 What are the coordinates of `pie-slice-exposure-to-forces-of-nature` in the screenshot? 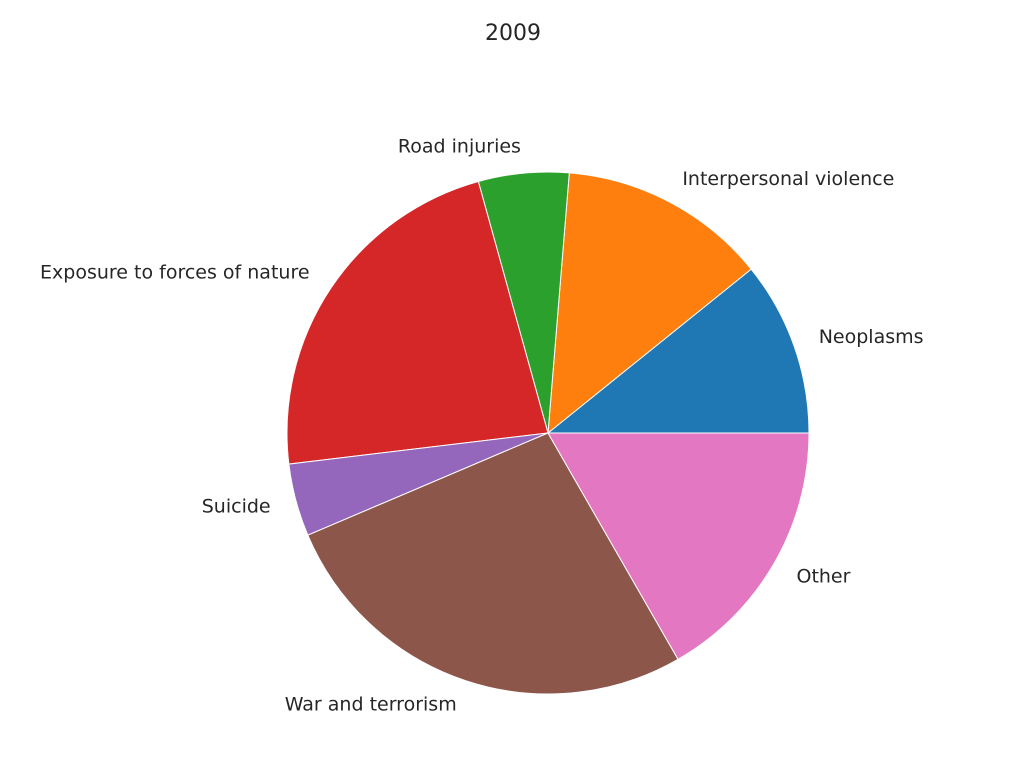 It's located at (417, 322).